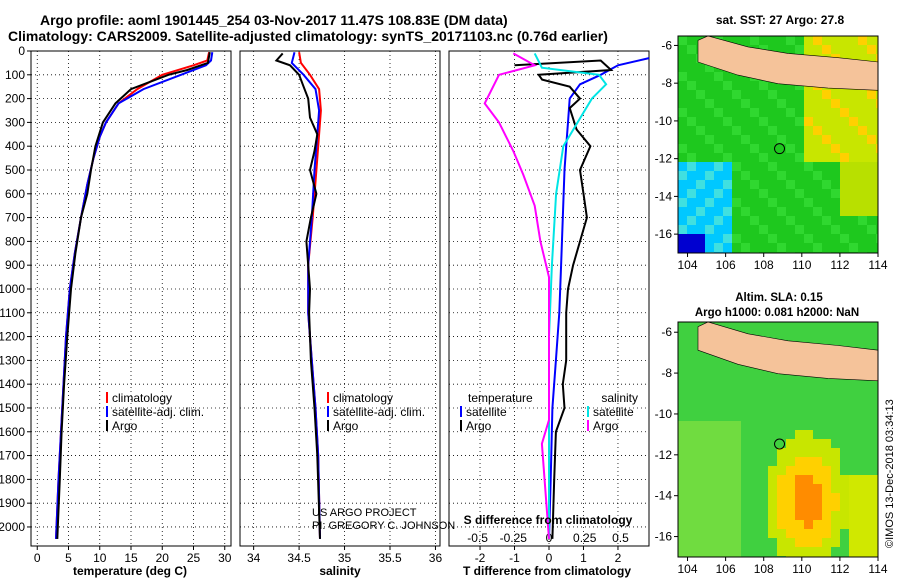  I want to click on s-tick-label: 0.5, so click(620, 538).